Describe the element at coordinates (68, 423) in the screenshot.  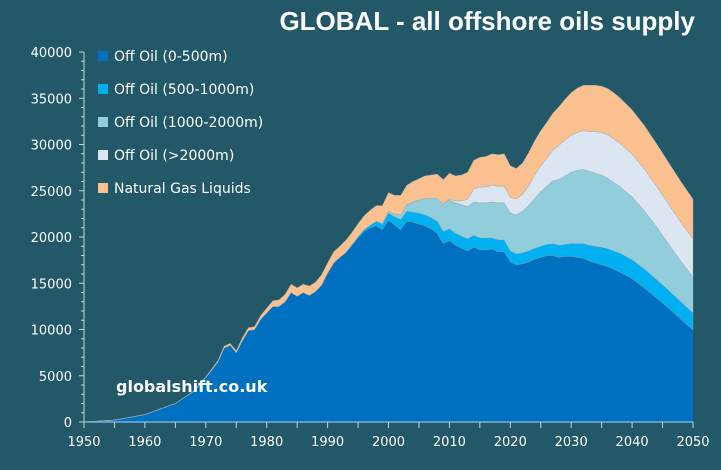
I see `y-tick-label: 0` at that location.